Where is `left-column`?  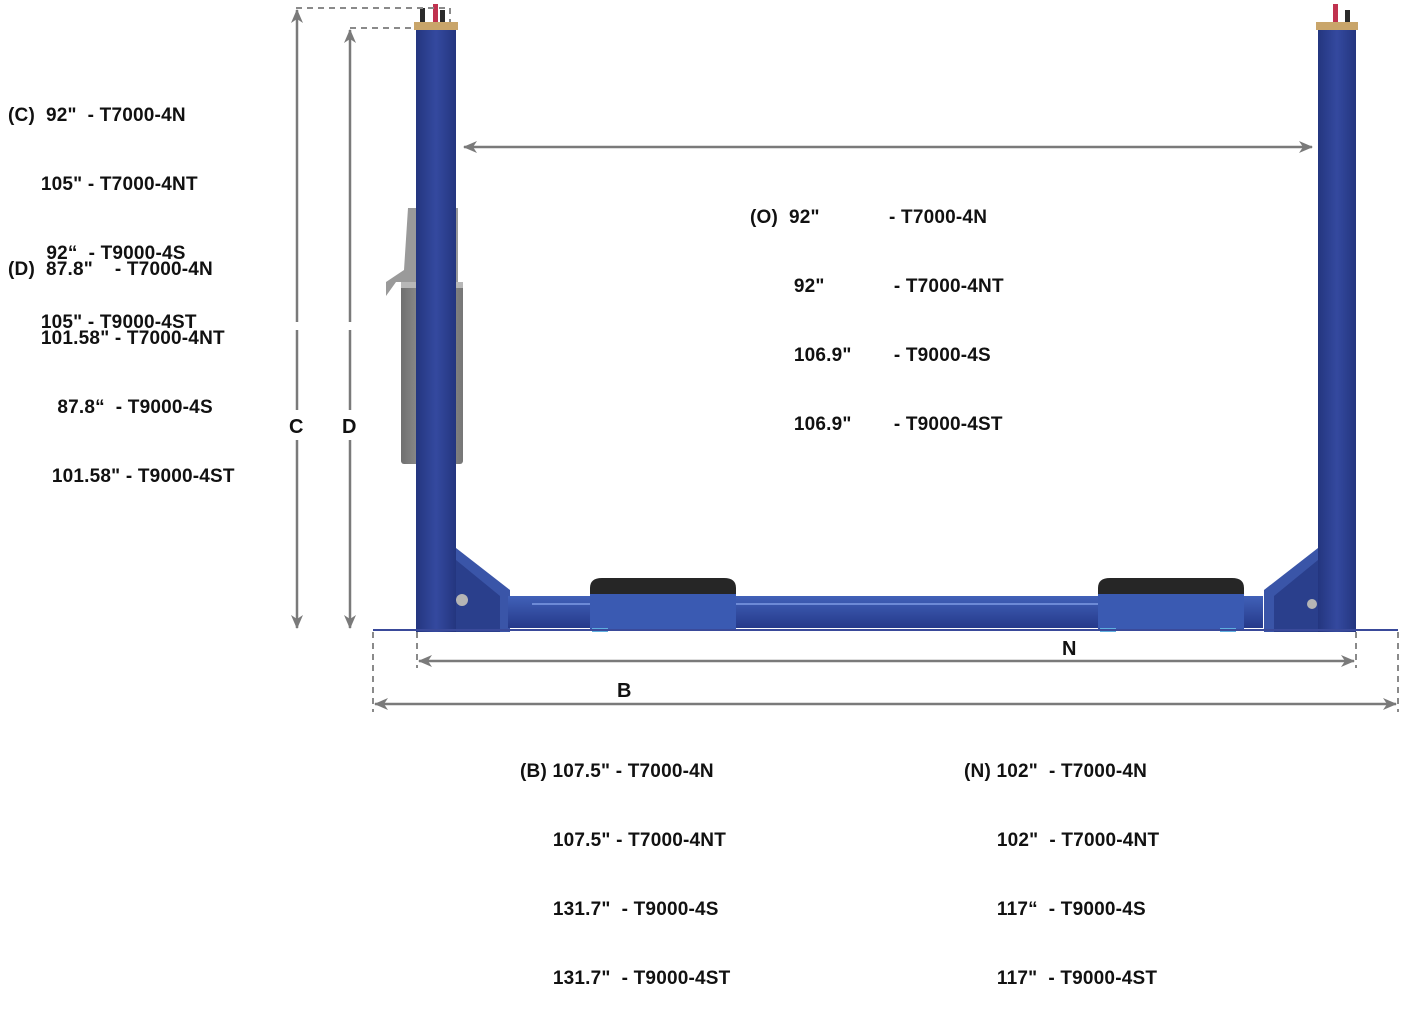 left-column is located at coordinates (462, 318).